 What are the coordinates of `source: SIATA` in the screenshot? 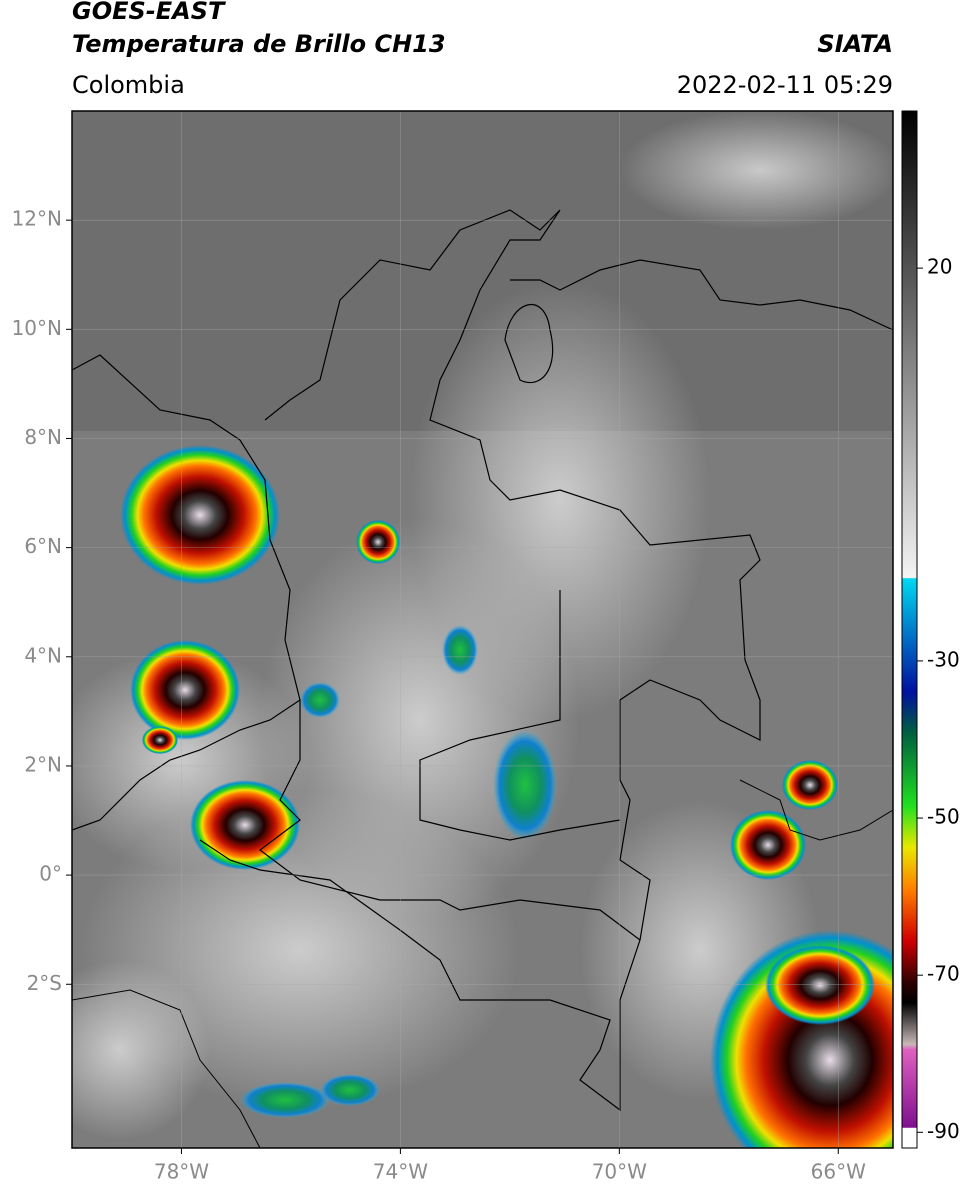 It's located at (855, 44).